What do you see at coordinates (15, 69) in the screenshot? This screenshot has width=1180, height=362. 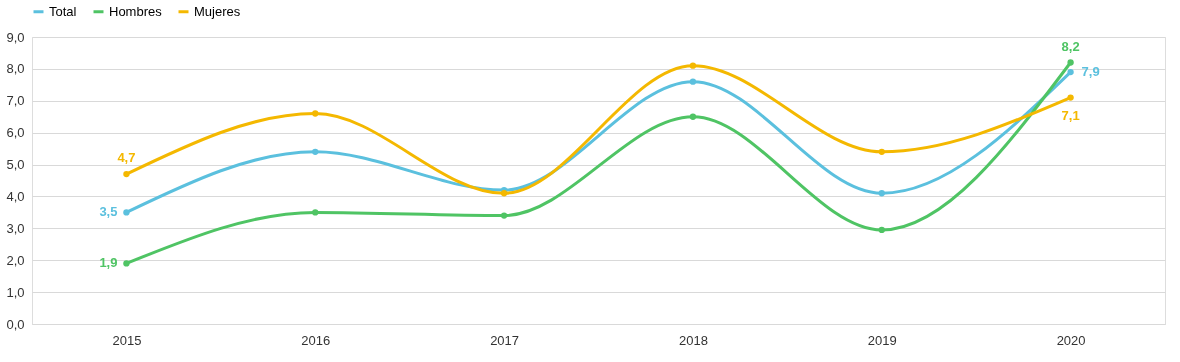 I see `y-tick-label: 8,0` at bounding box center [15, 69].